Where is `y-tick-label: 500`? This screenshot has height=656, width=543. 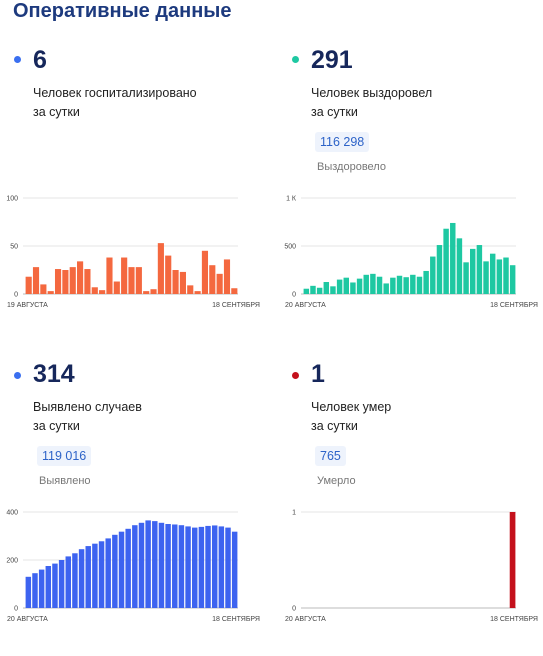
y-tick-label: 500 is located at coordinates (290, 247).